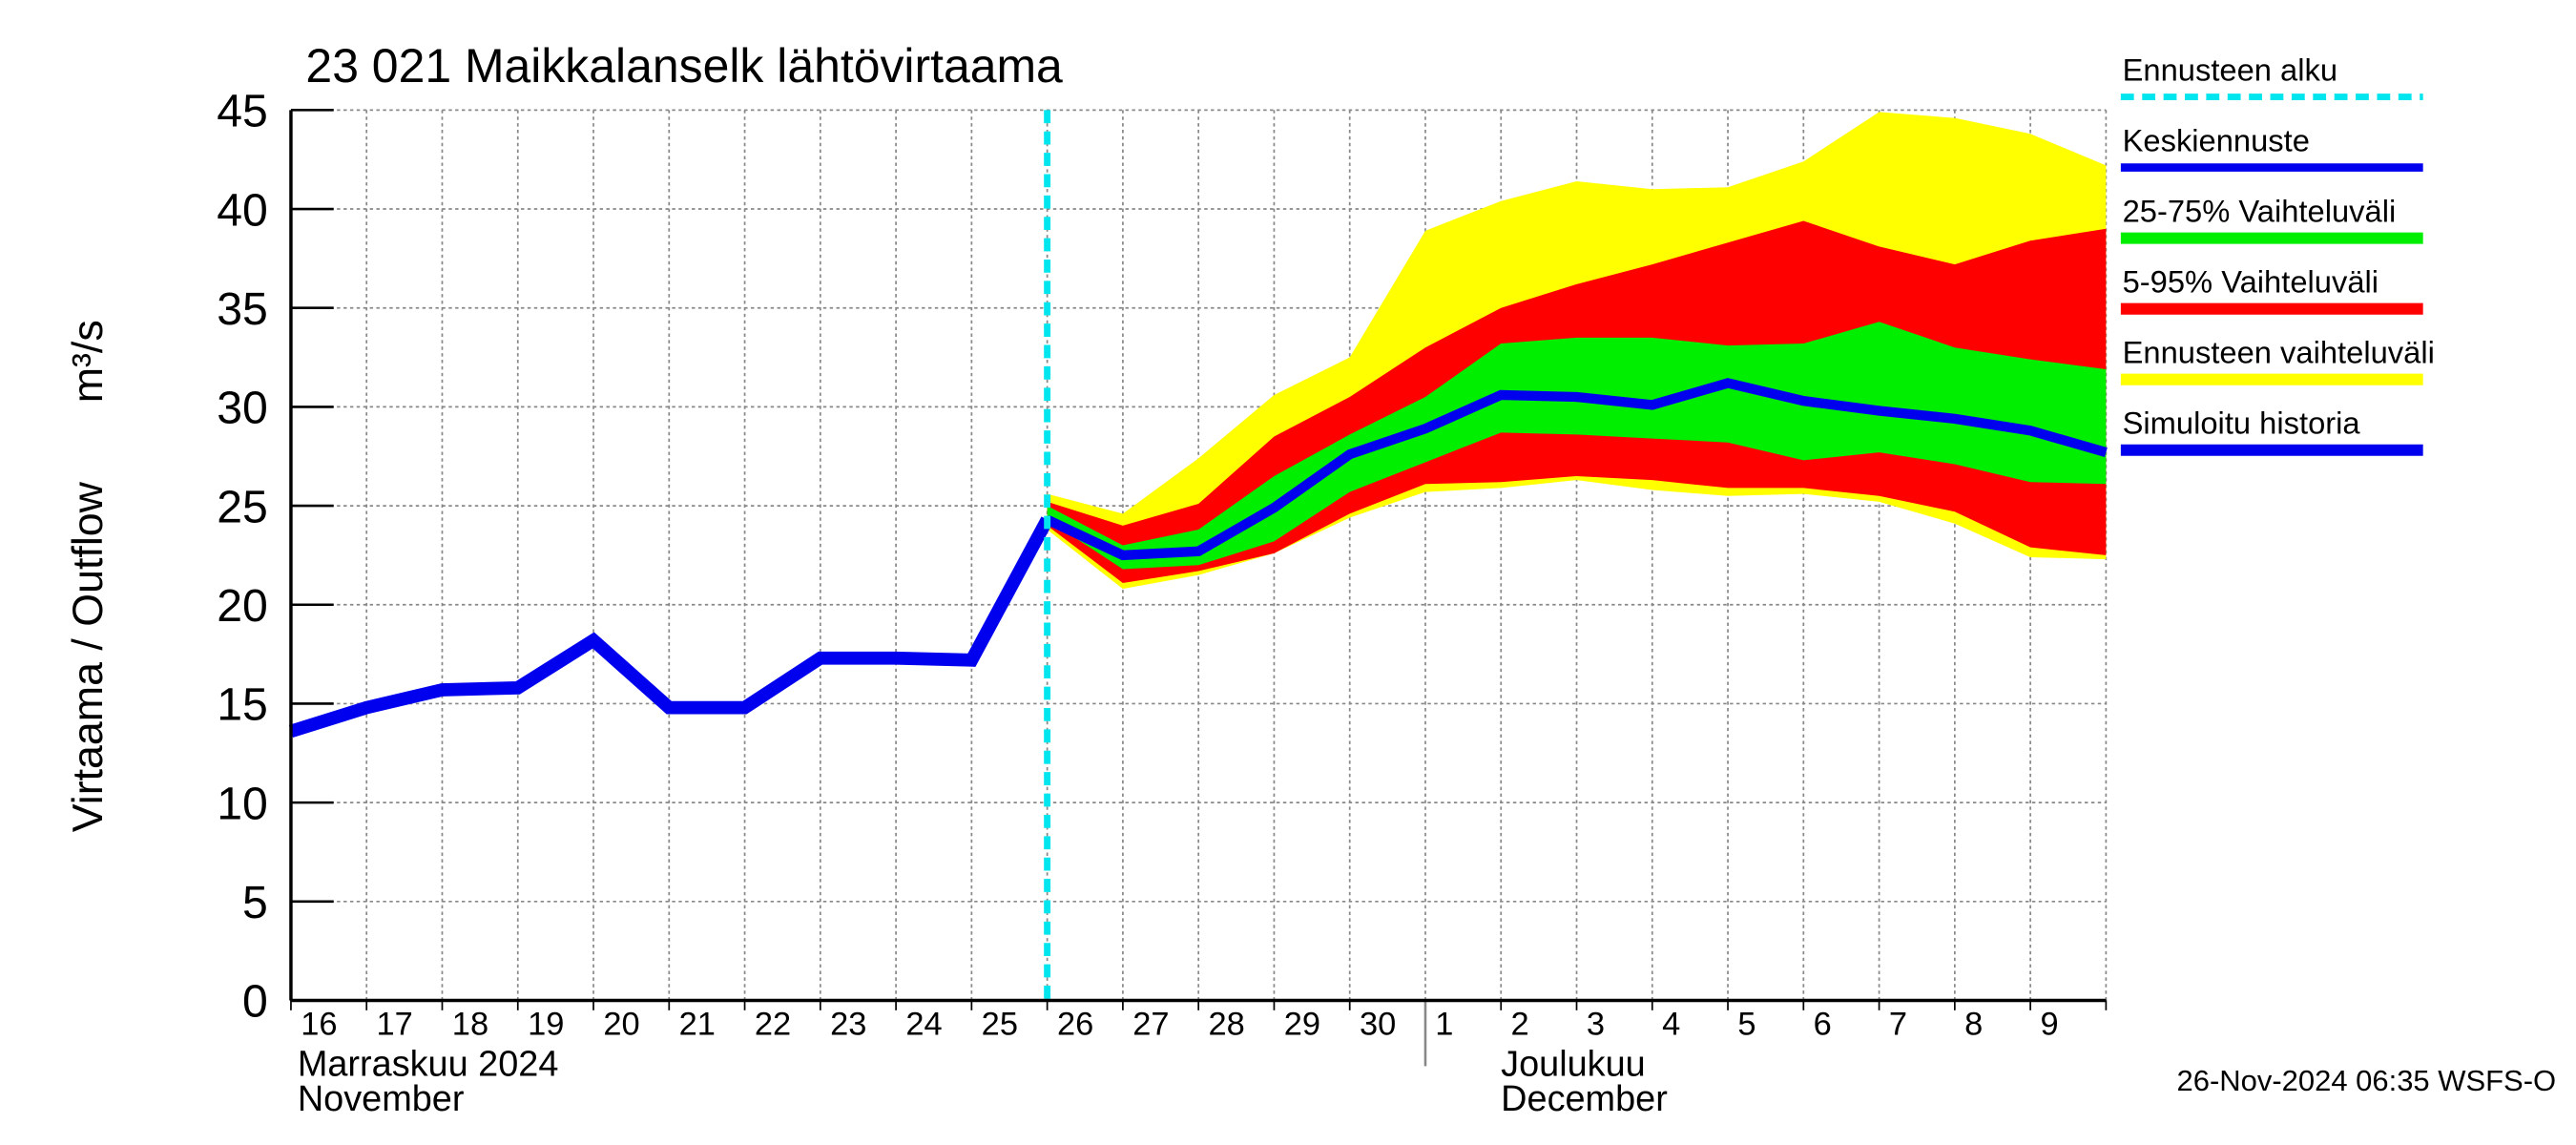  What do you see at coordinates (381, 1099) in the screenshot?
I see `month-label: November` at bounding box center [381, 1099].